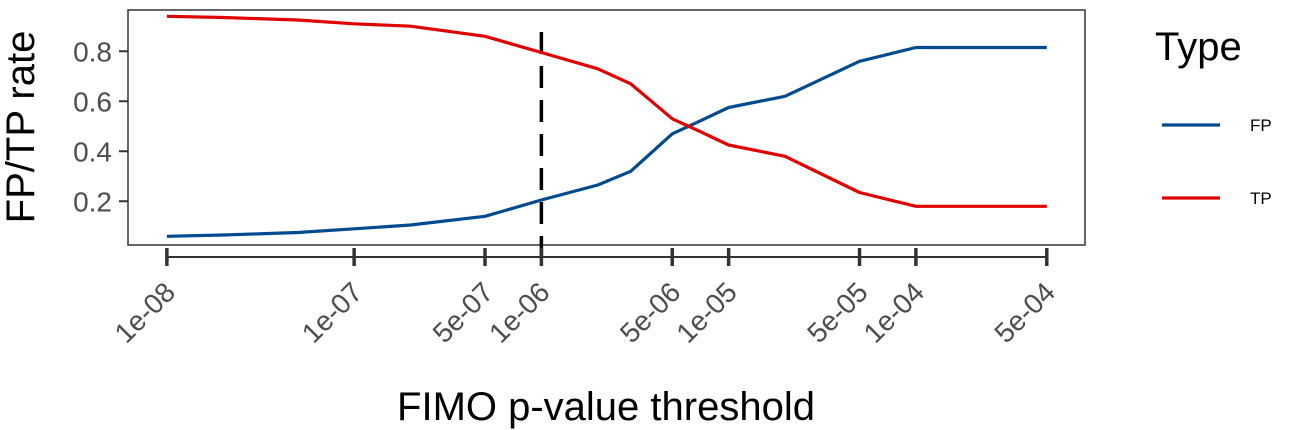 The width and height of the screenshot is (1305, 430). Describe the element at coordinates (92, 101) in the screenshot. I see `y-tick-label: 0.6` at that location.